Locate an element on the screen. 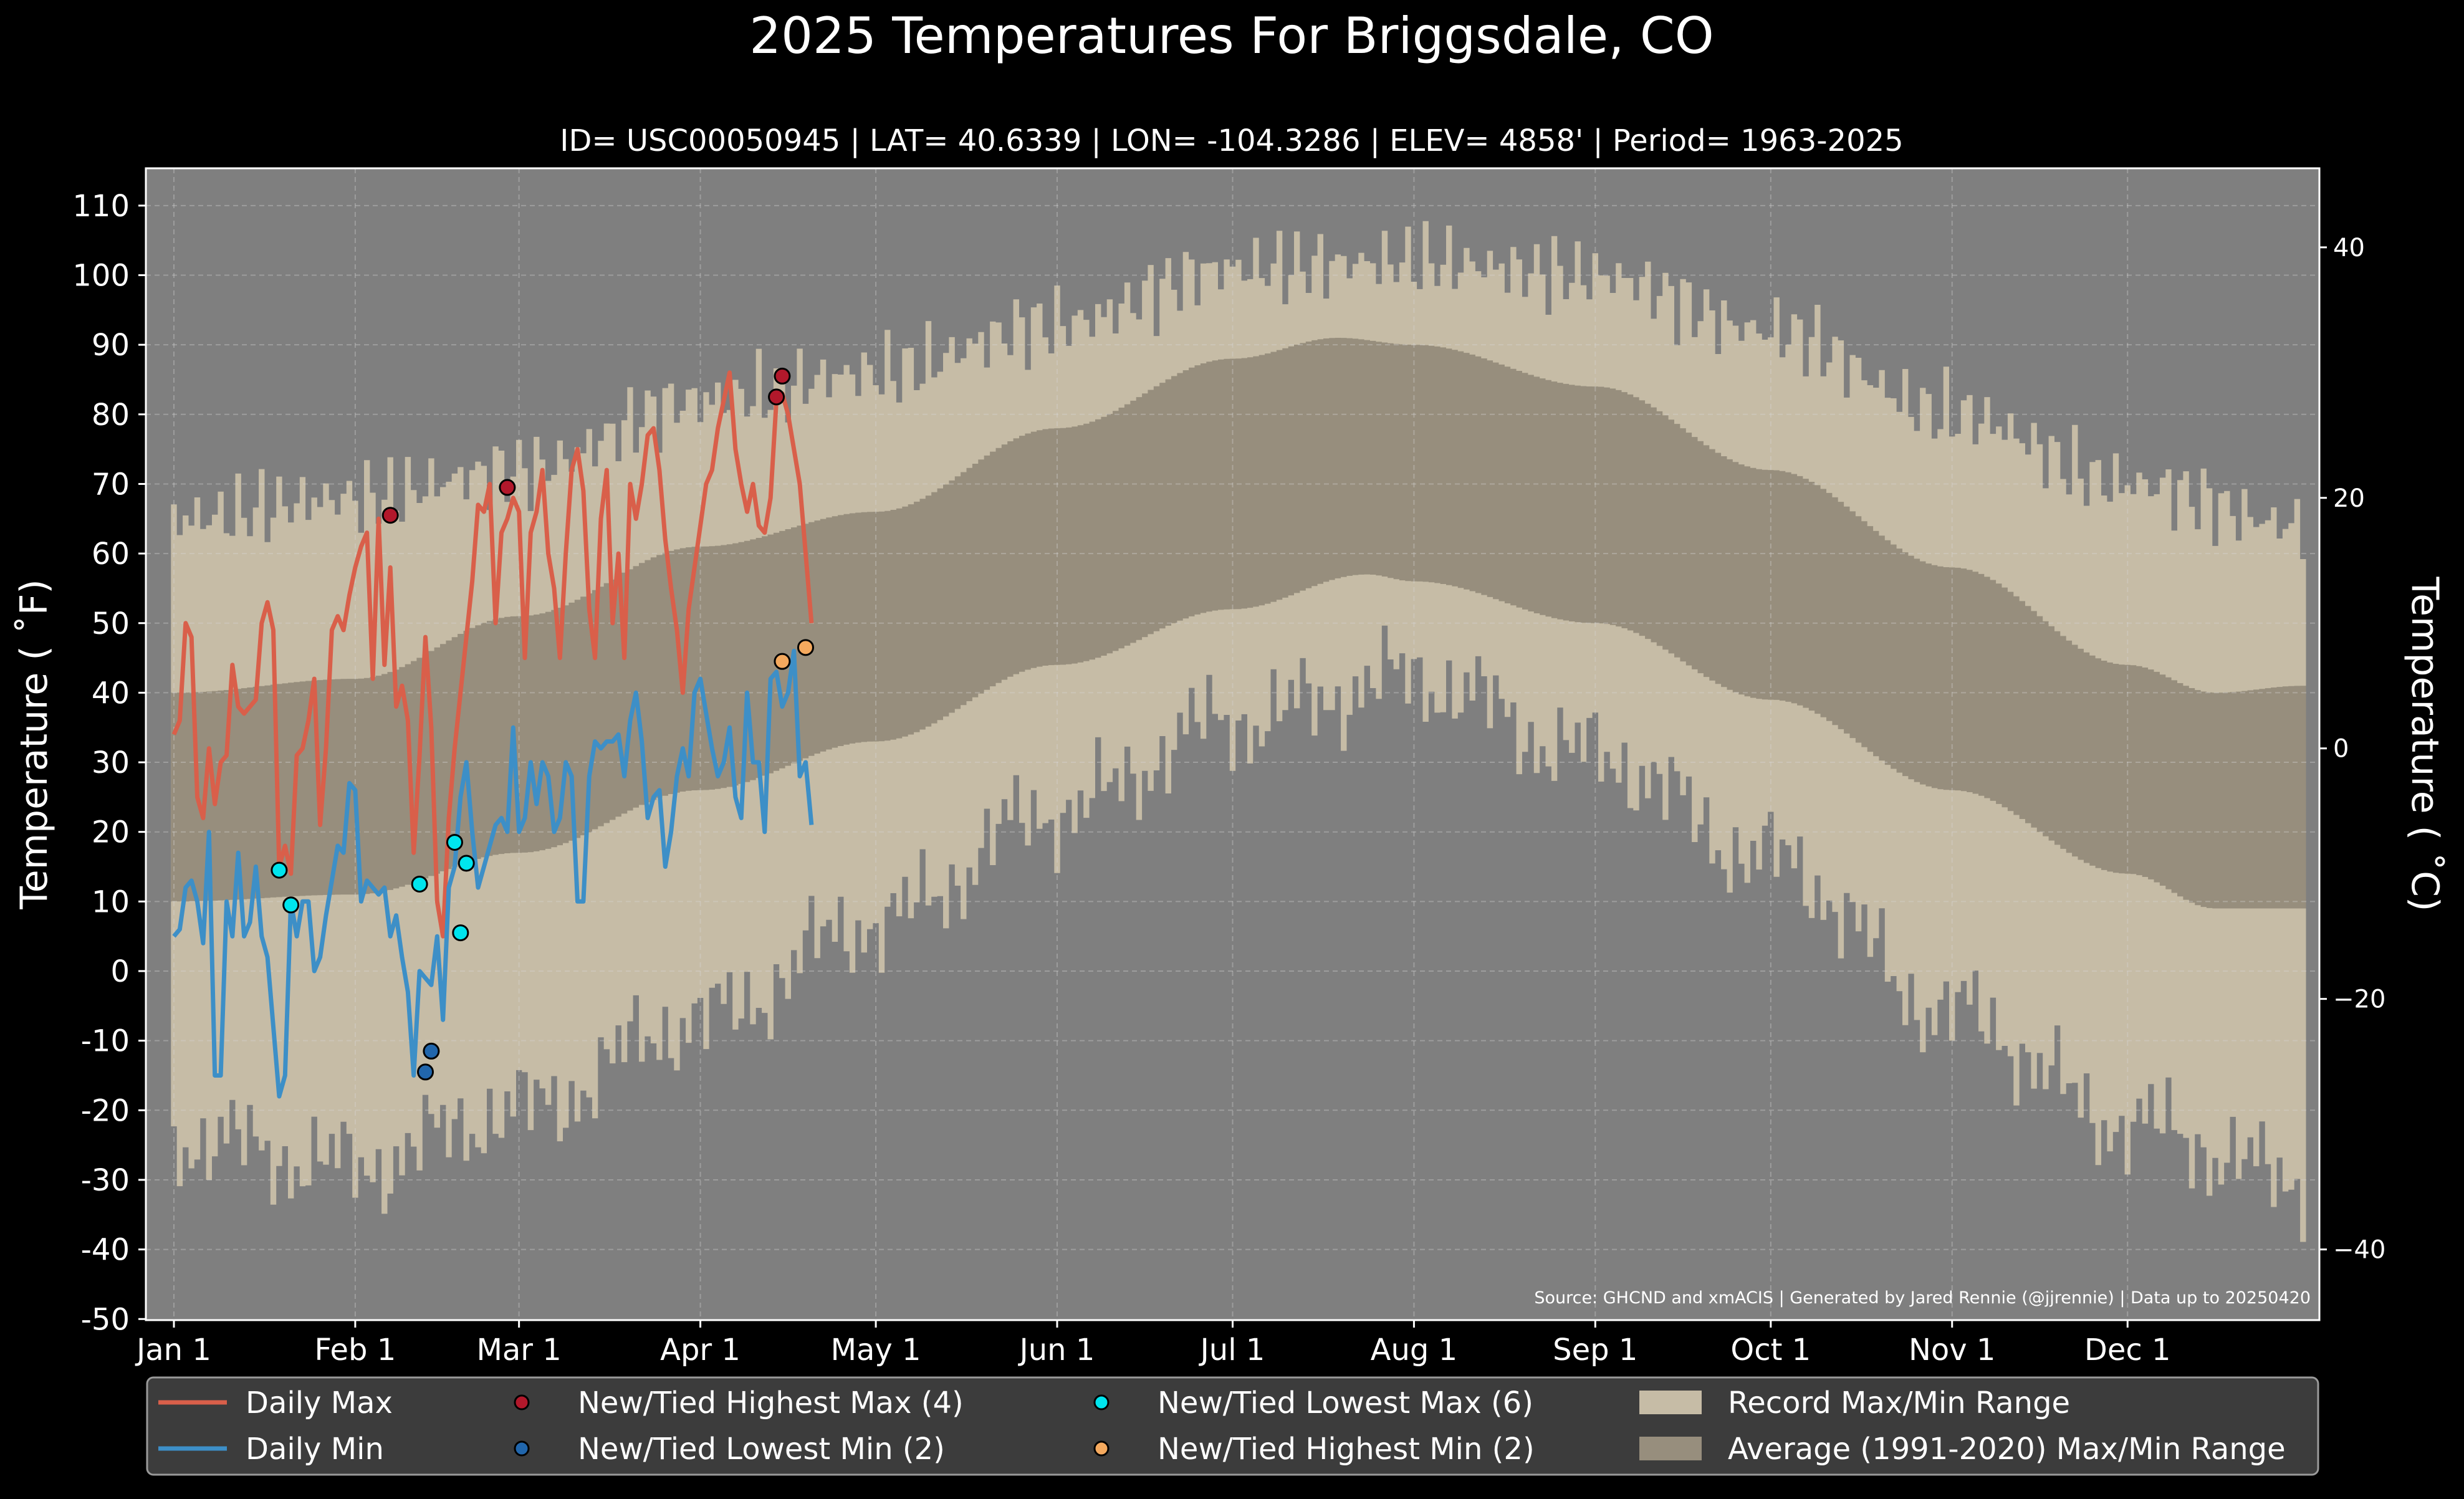 The width and height of the screenshot is (2464, 1499). x-tick-label: Jul 1 is located at coordinates (1232, 1350).